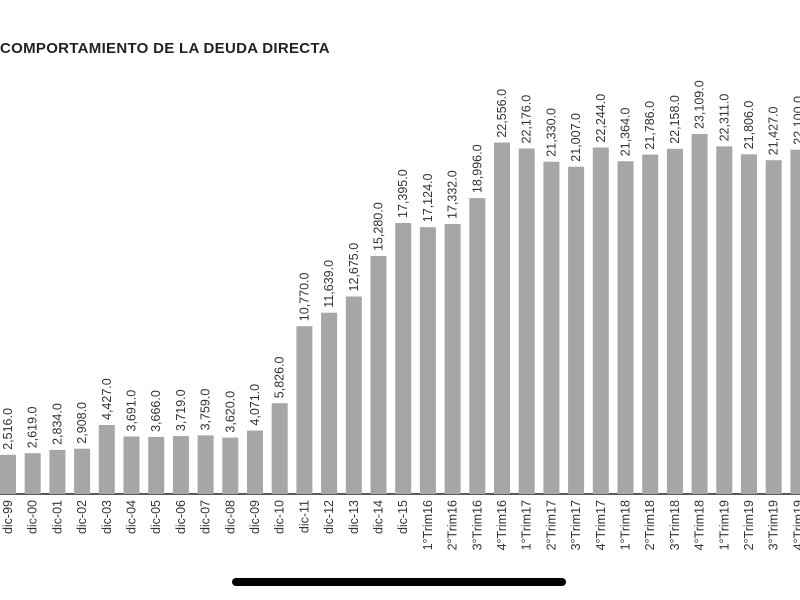  I want to click on bar-value-label: 21,007.0, so click(576, 137).